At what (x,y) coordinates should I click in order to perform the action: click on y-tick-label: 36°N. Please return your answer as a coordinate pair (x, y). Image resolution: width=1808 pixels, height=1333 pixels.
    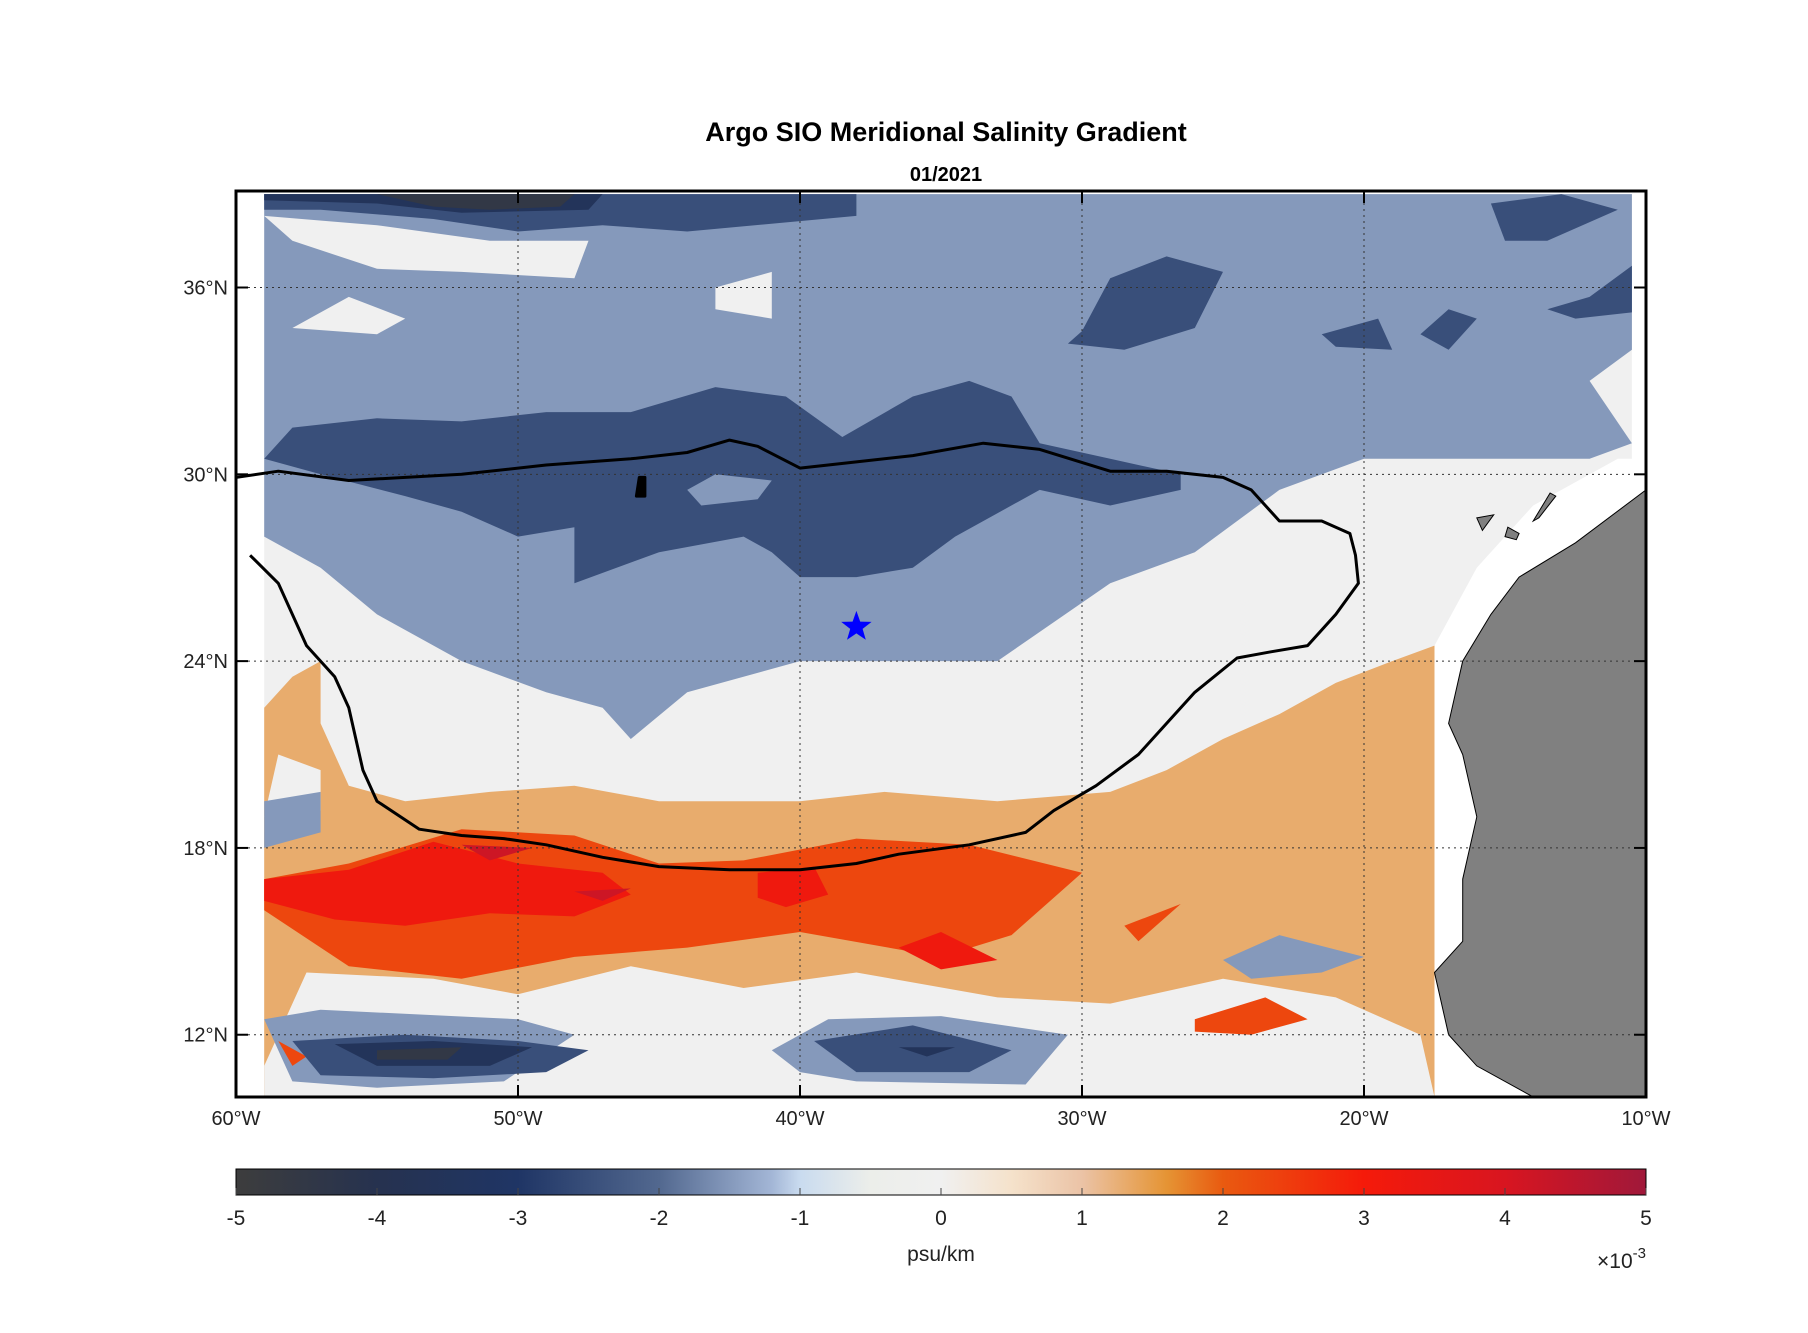
    Looking at the image, I should click on (205, 289).